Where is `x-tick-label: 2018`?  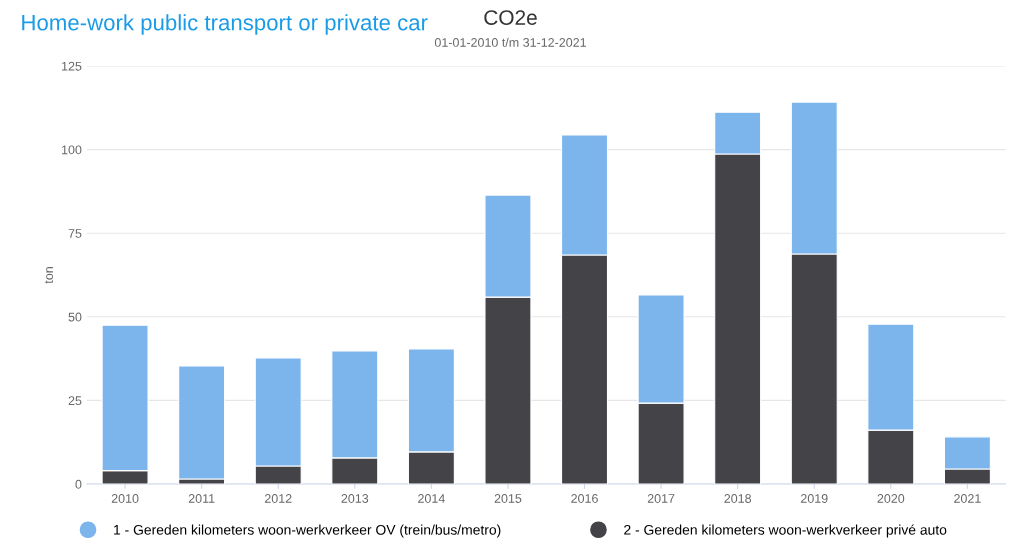 x-tick-label: 2018 is located at coordinates (738, 498).